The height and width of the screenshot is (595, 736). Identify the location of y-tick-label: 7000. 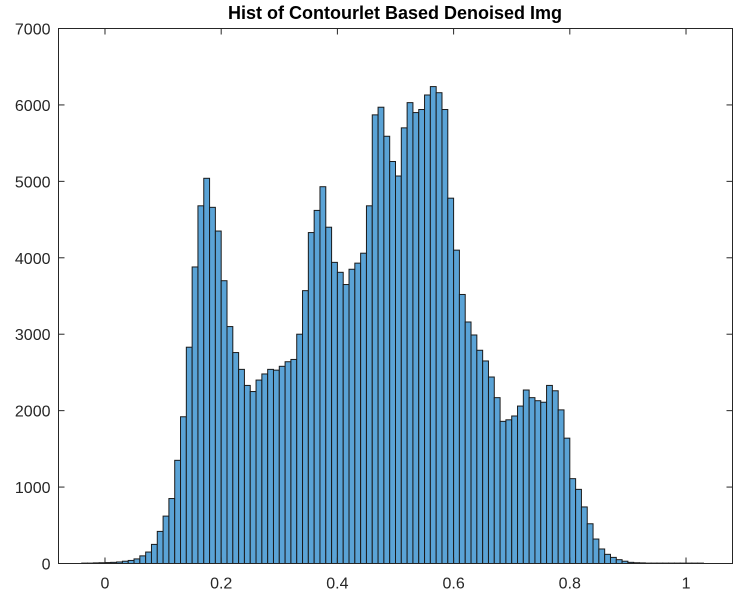
(33, 30).